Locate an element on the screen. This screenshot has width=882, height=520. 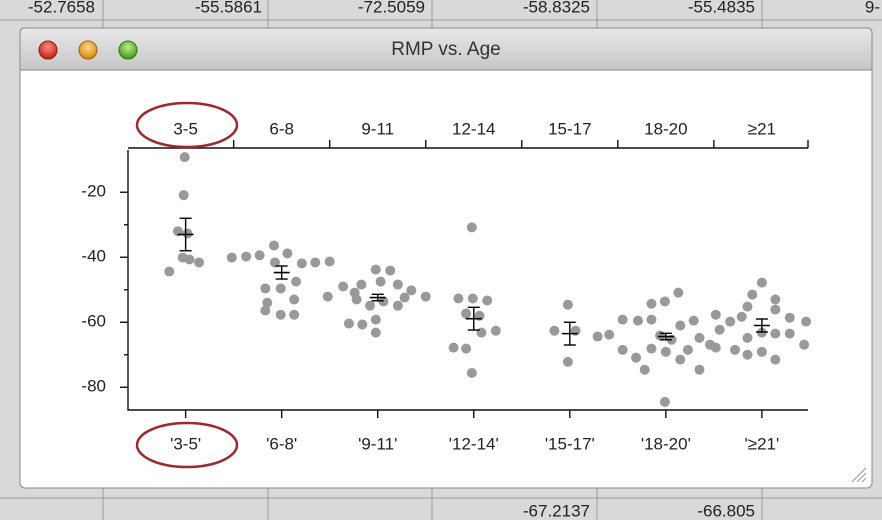
title-bar is located at coordinates (446, 49).